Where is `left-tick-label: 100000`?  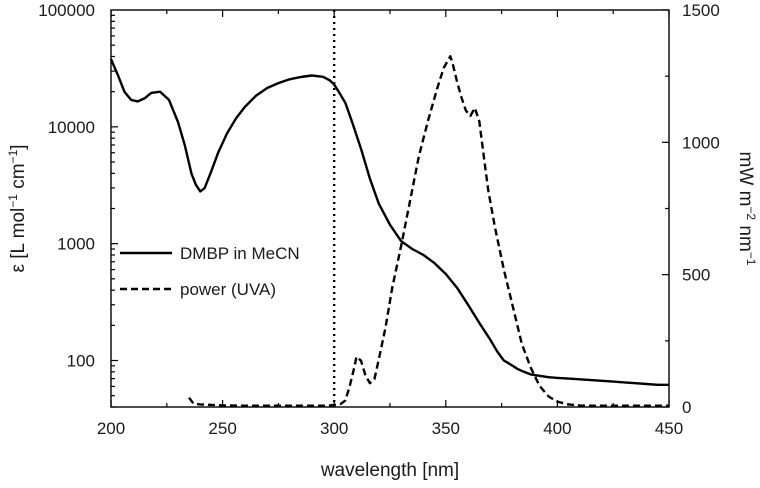
left-tick-label: 100000 is located at coordinates (66, 10).